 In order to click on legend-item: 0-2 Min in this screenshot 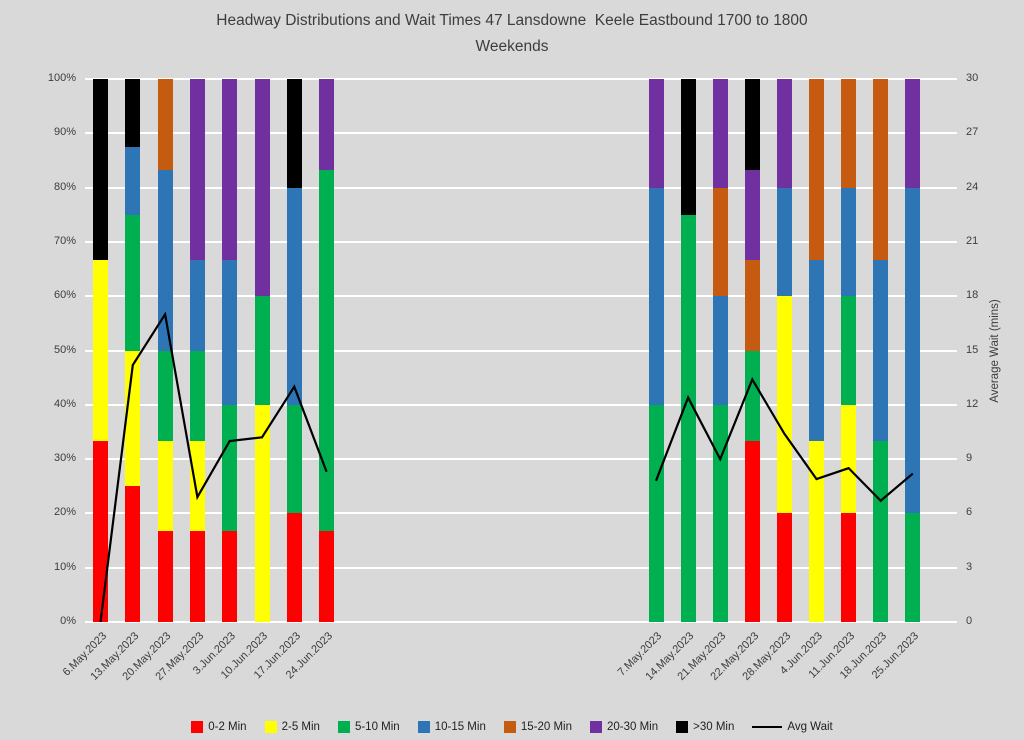, I will do `click(219, 727)`.